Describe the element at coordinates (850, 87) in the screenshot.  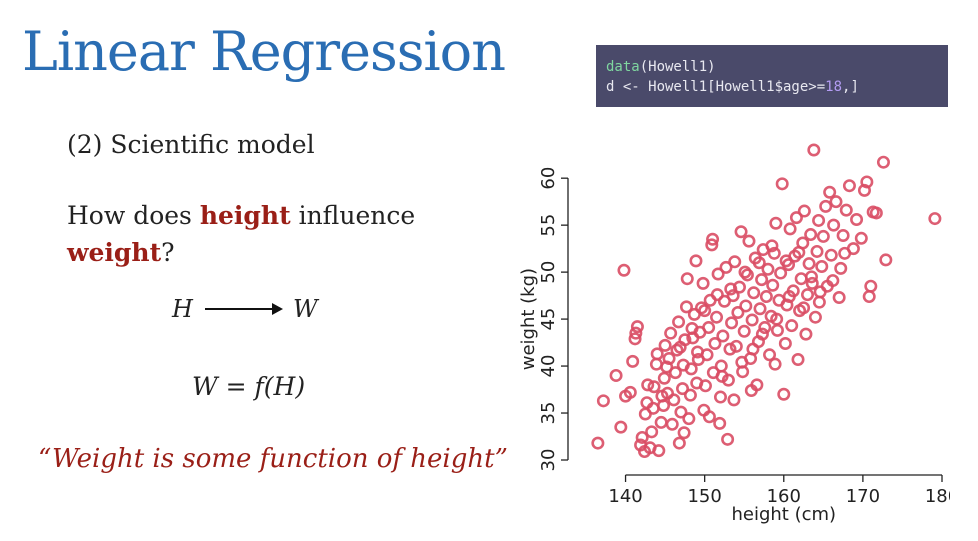
I see `code-line2-end: ,]` at that location.